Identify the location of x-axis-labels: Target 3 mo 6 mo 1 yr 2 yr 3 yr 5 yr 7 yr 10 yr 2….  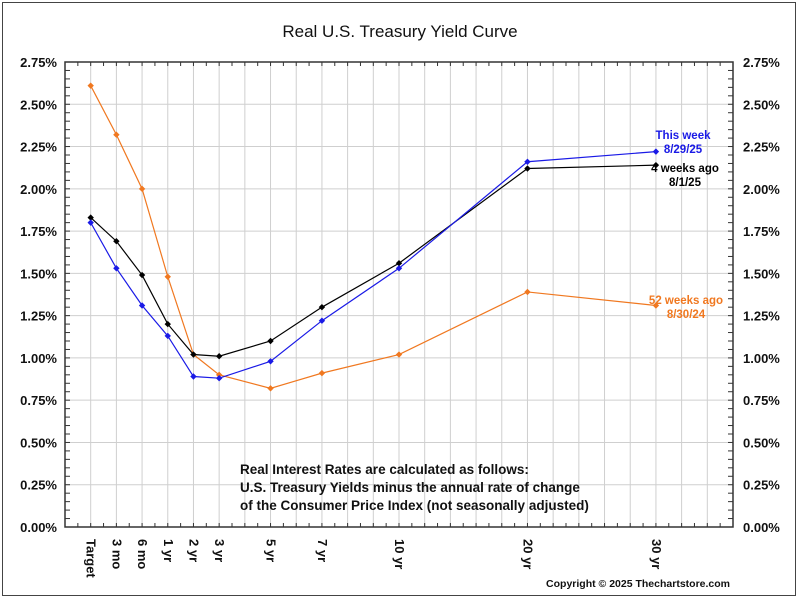
(374, 558).